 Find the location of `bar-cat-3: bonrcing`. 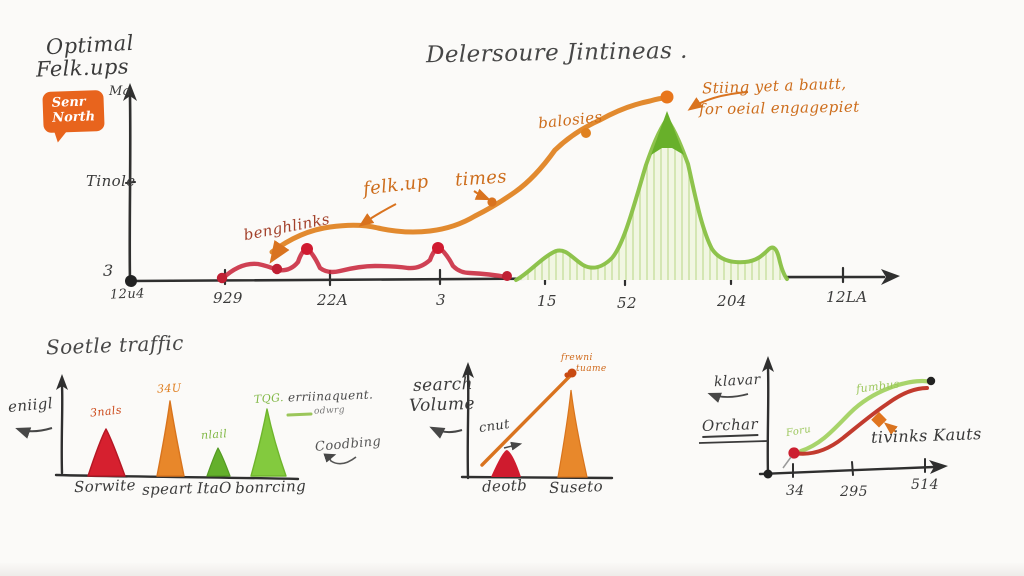

bar-cat-3: bonrcing is located at coordinates (270, 487).